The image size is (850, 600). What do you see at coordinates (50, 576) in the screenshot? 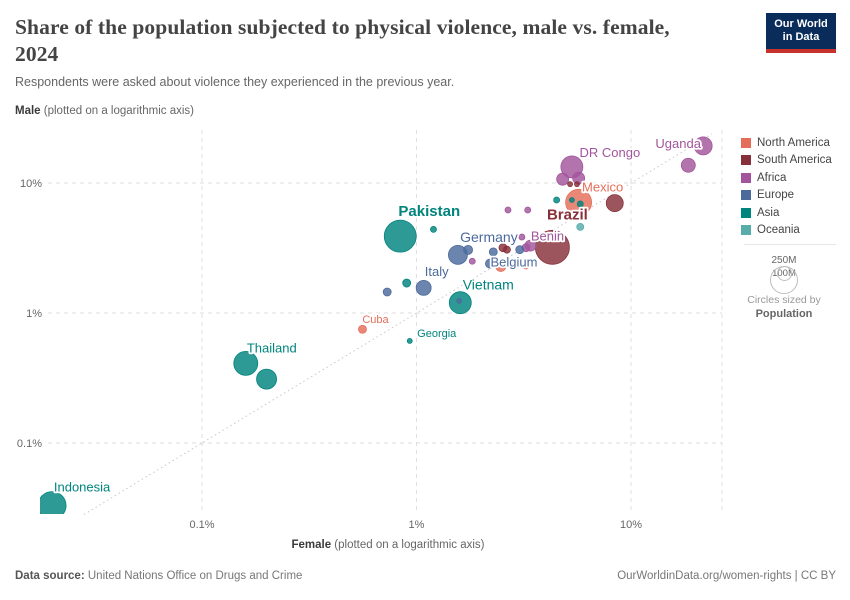
I see `data-source-label: Data source:` at bounding box center [50, 576].